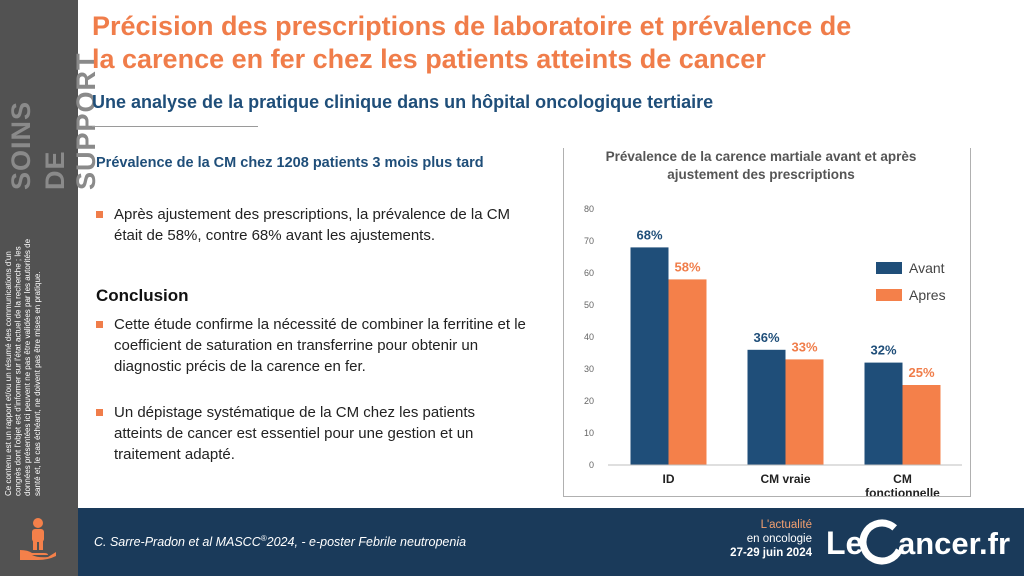 This screenshot has height=576, width=1024. Describe the element at coordinates (902, 479) in the screenshot. I see `x-tick-label: CM` at that location.